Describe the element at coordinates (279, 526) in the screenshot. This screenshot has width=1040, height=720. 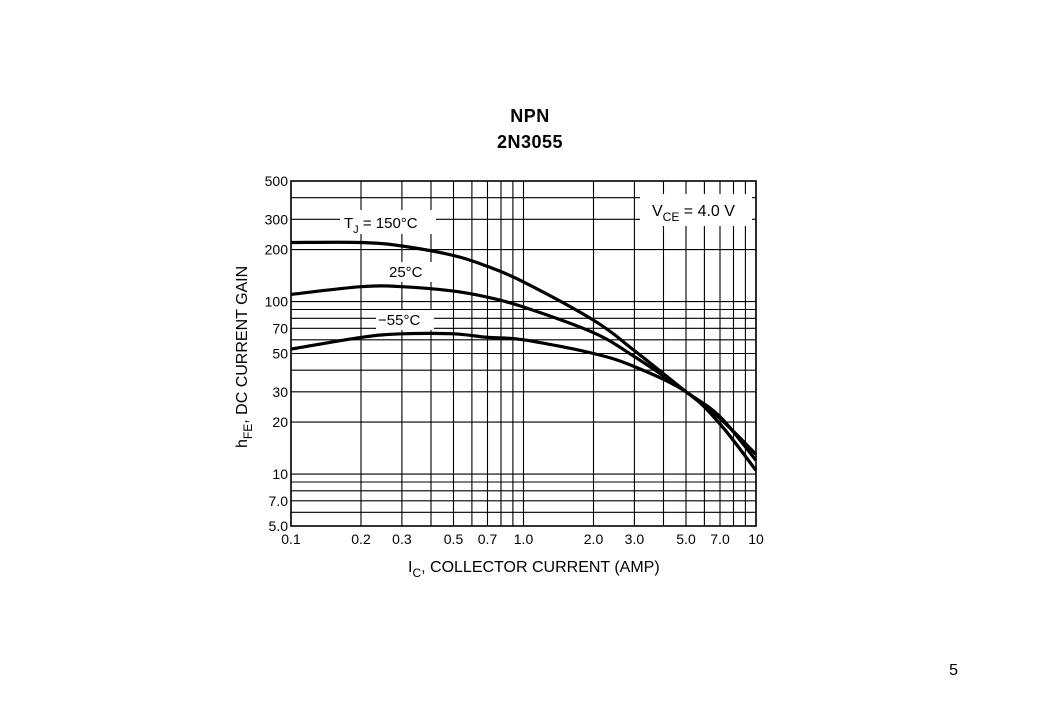
I see `y-tick-label: 5.0` at that location.